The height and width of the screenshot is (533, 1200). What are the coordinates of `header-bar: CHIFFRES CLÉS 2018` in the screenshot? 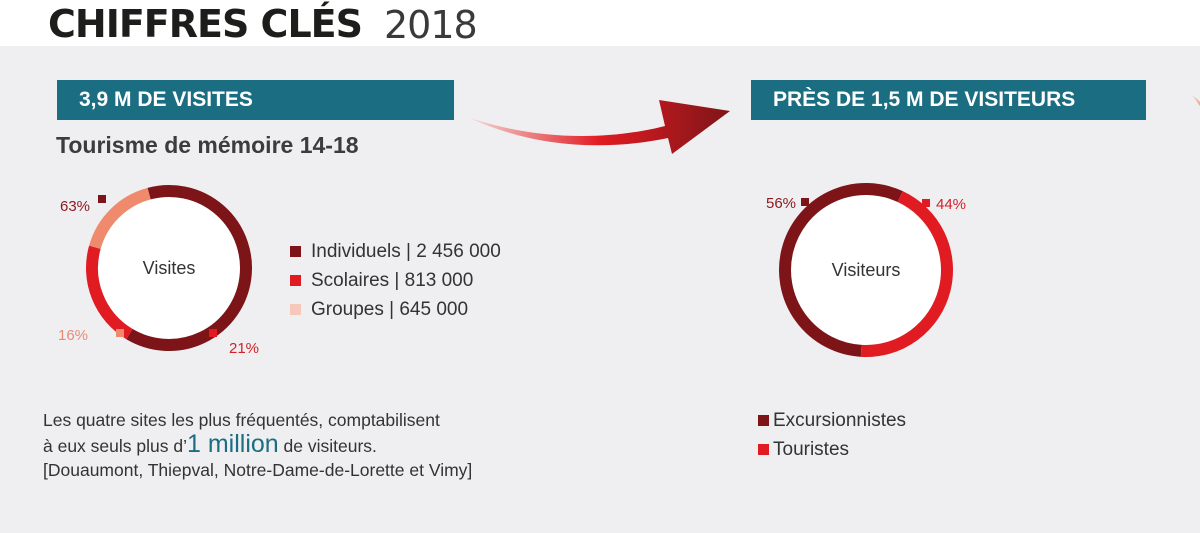 It's located at (600, 23).